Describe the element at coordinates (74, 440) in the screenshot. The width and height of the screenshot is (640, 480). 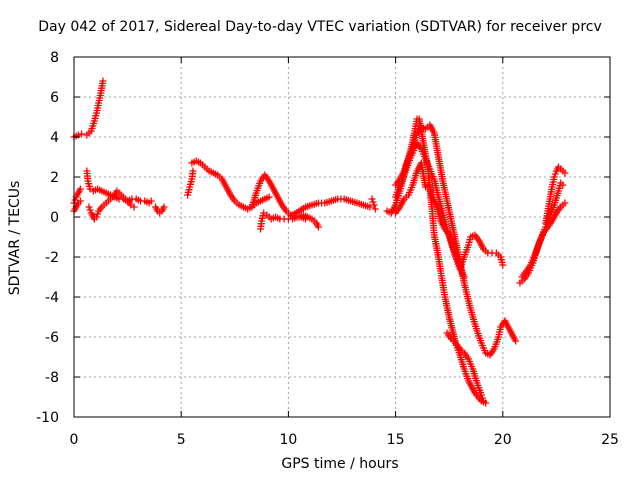
I see `x-tick-label: 0` at that location.